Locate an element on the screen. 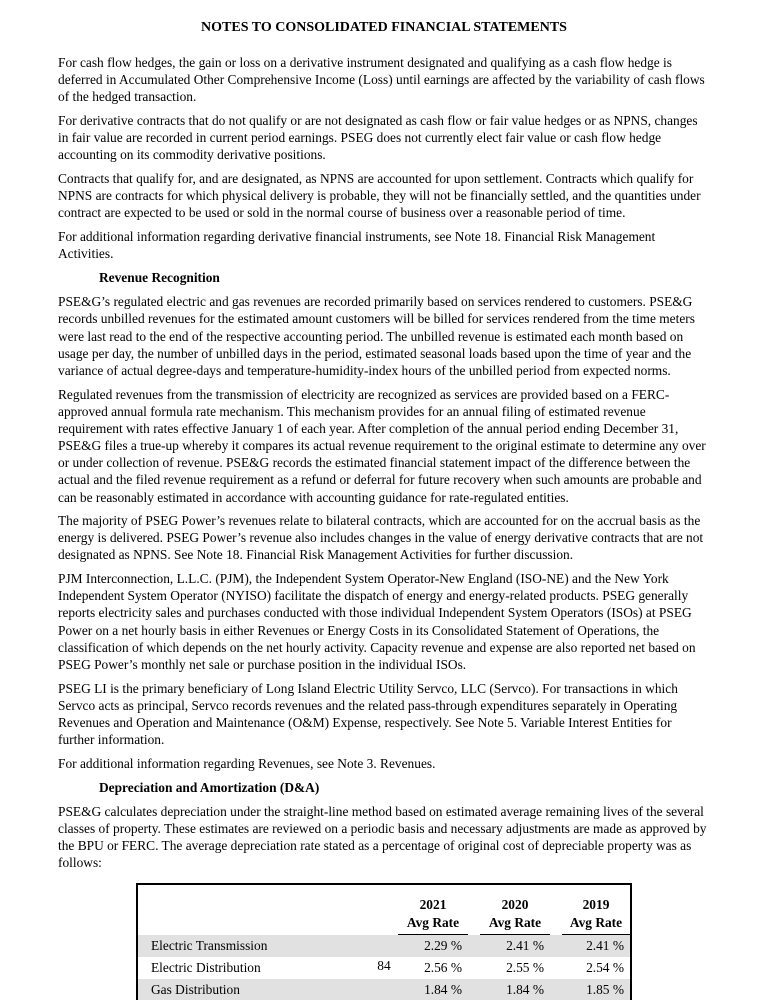 The width and height of the screenshot is (768, 1000). cell-value: 2.55 % is located at coordinates (525, 968).